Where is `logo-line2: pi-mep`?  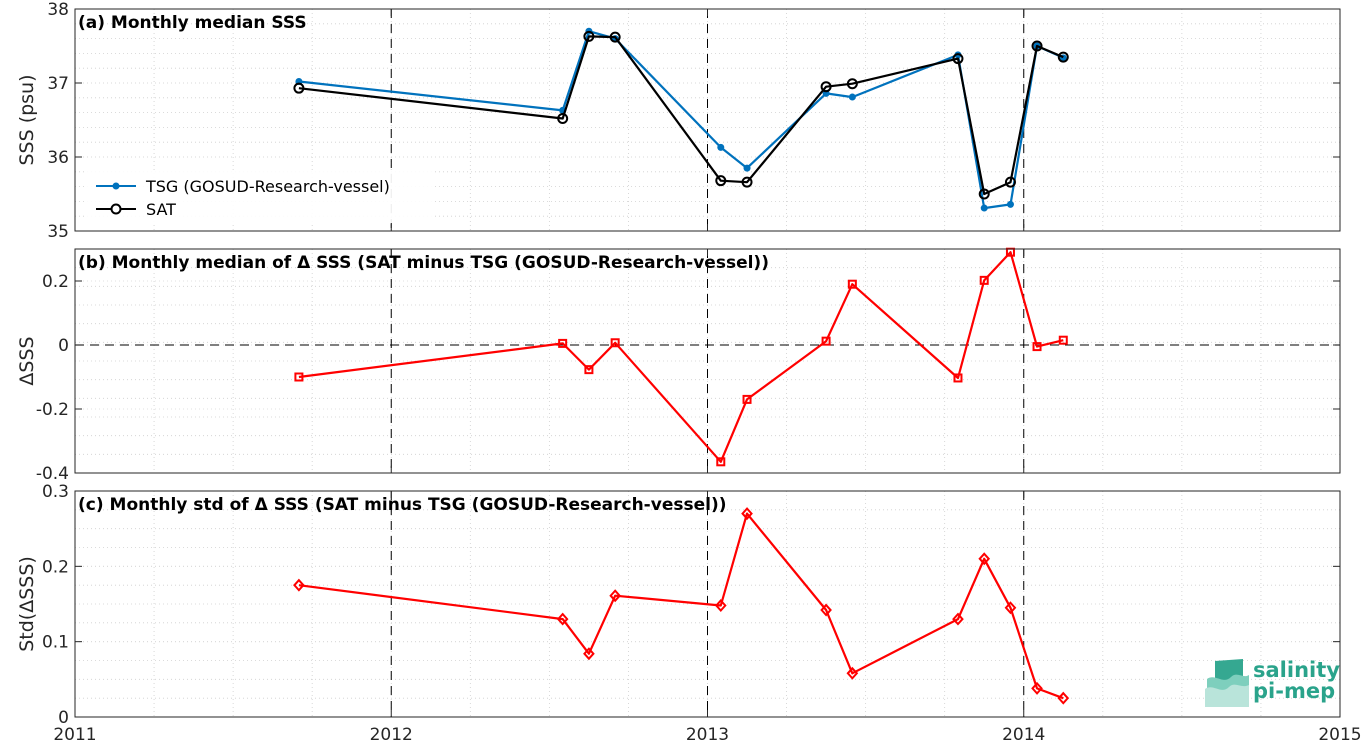
logo-line2: pi-mep is located at coordinates (1294, 691).